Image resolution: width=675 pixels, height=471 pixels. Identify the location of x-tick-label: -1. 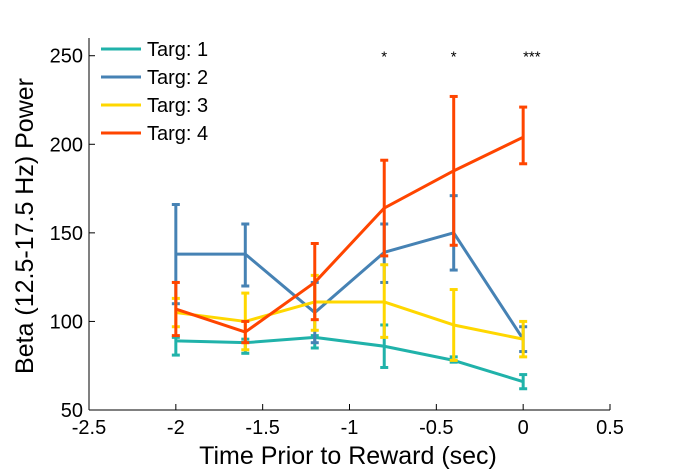
(350, 428).